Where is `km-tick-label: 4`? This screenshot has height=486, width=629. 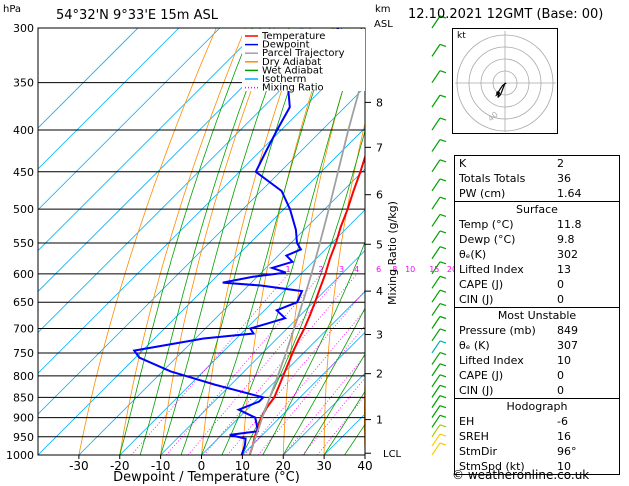
km-tick-label: 4 is located at coordinates (379, 291).